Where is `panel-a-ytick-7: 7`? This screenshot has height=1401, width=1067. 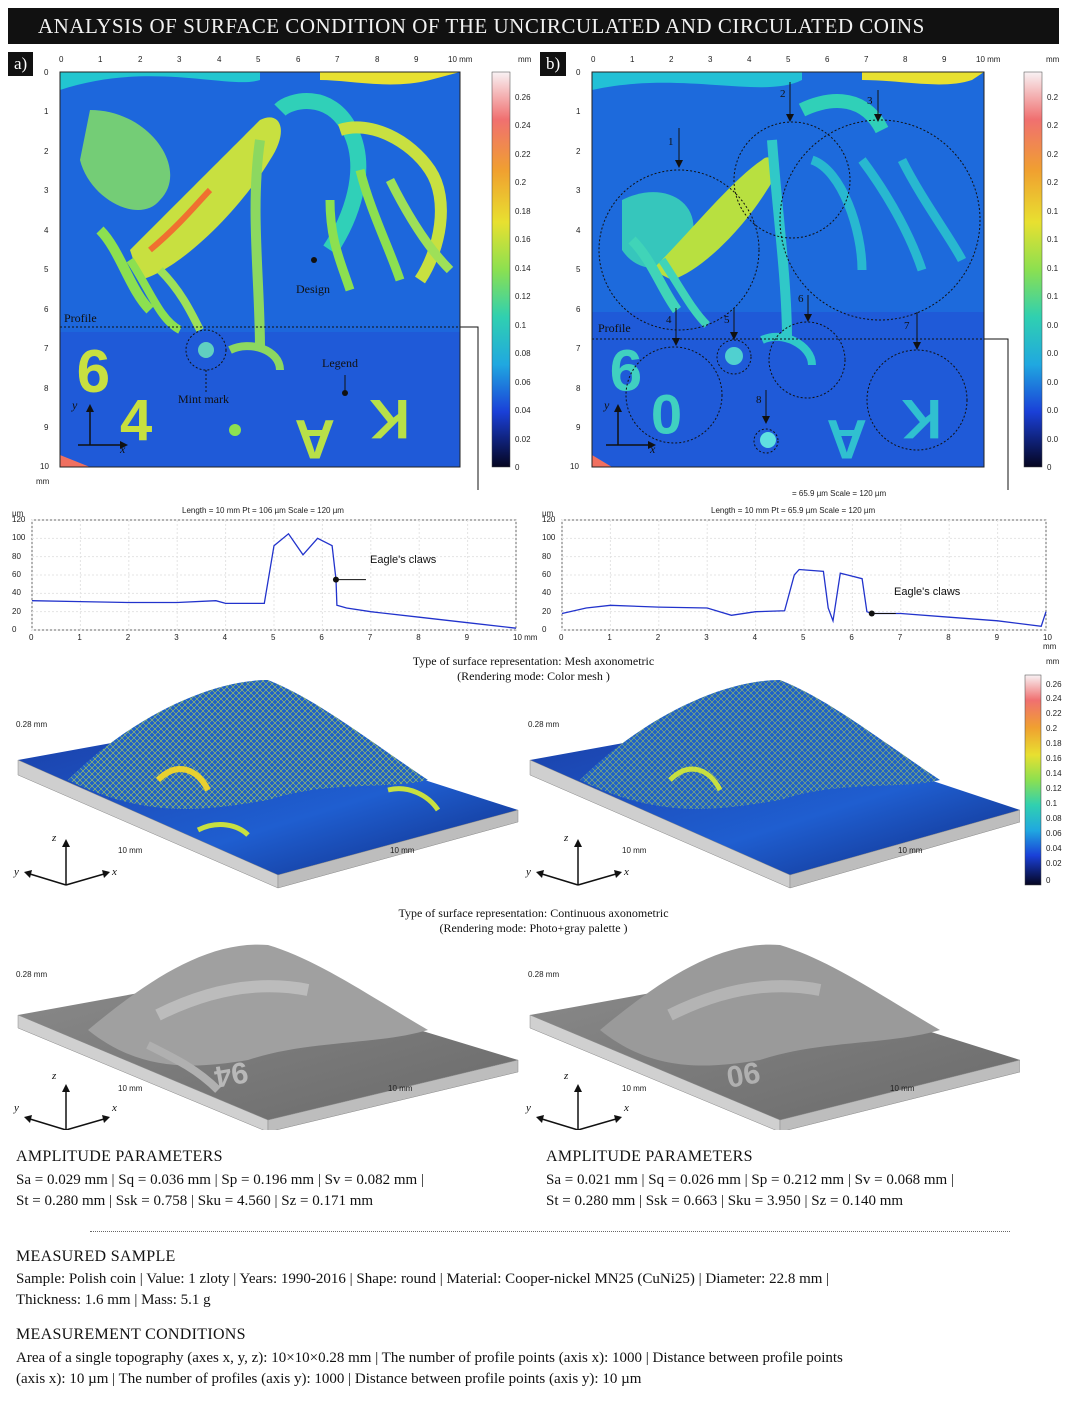
panel-a-ytick-7: 7 is located at coordinates (46, 348).